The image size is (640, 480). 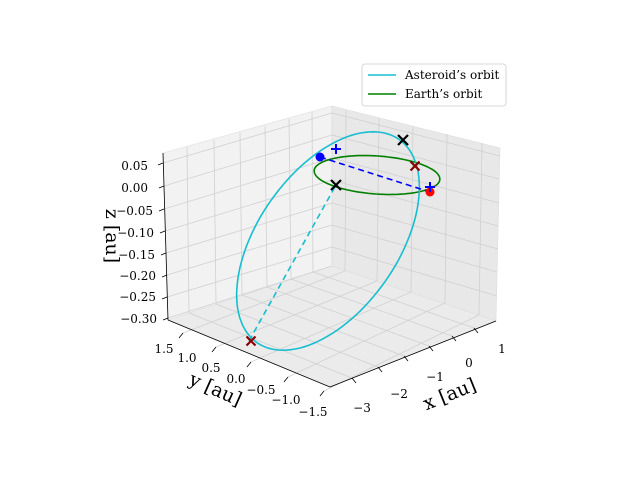 I want to click on x-tick-label: −3, so click(x=362, y=408).